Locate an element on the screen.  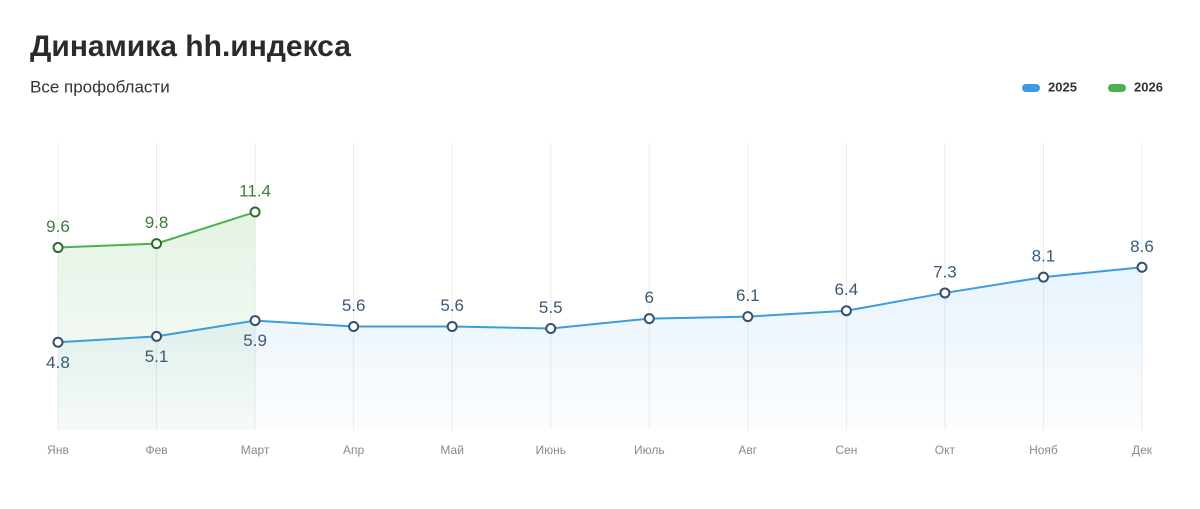
data-label: 7.3 is located at coordinates (945, 271).